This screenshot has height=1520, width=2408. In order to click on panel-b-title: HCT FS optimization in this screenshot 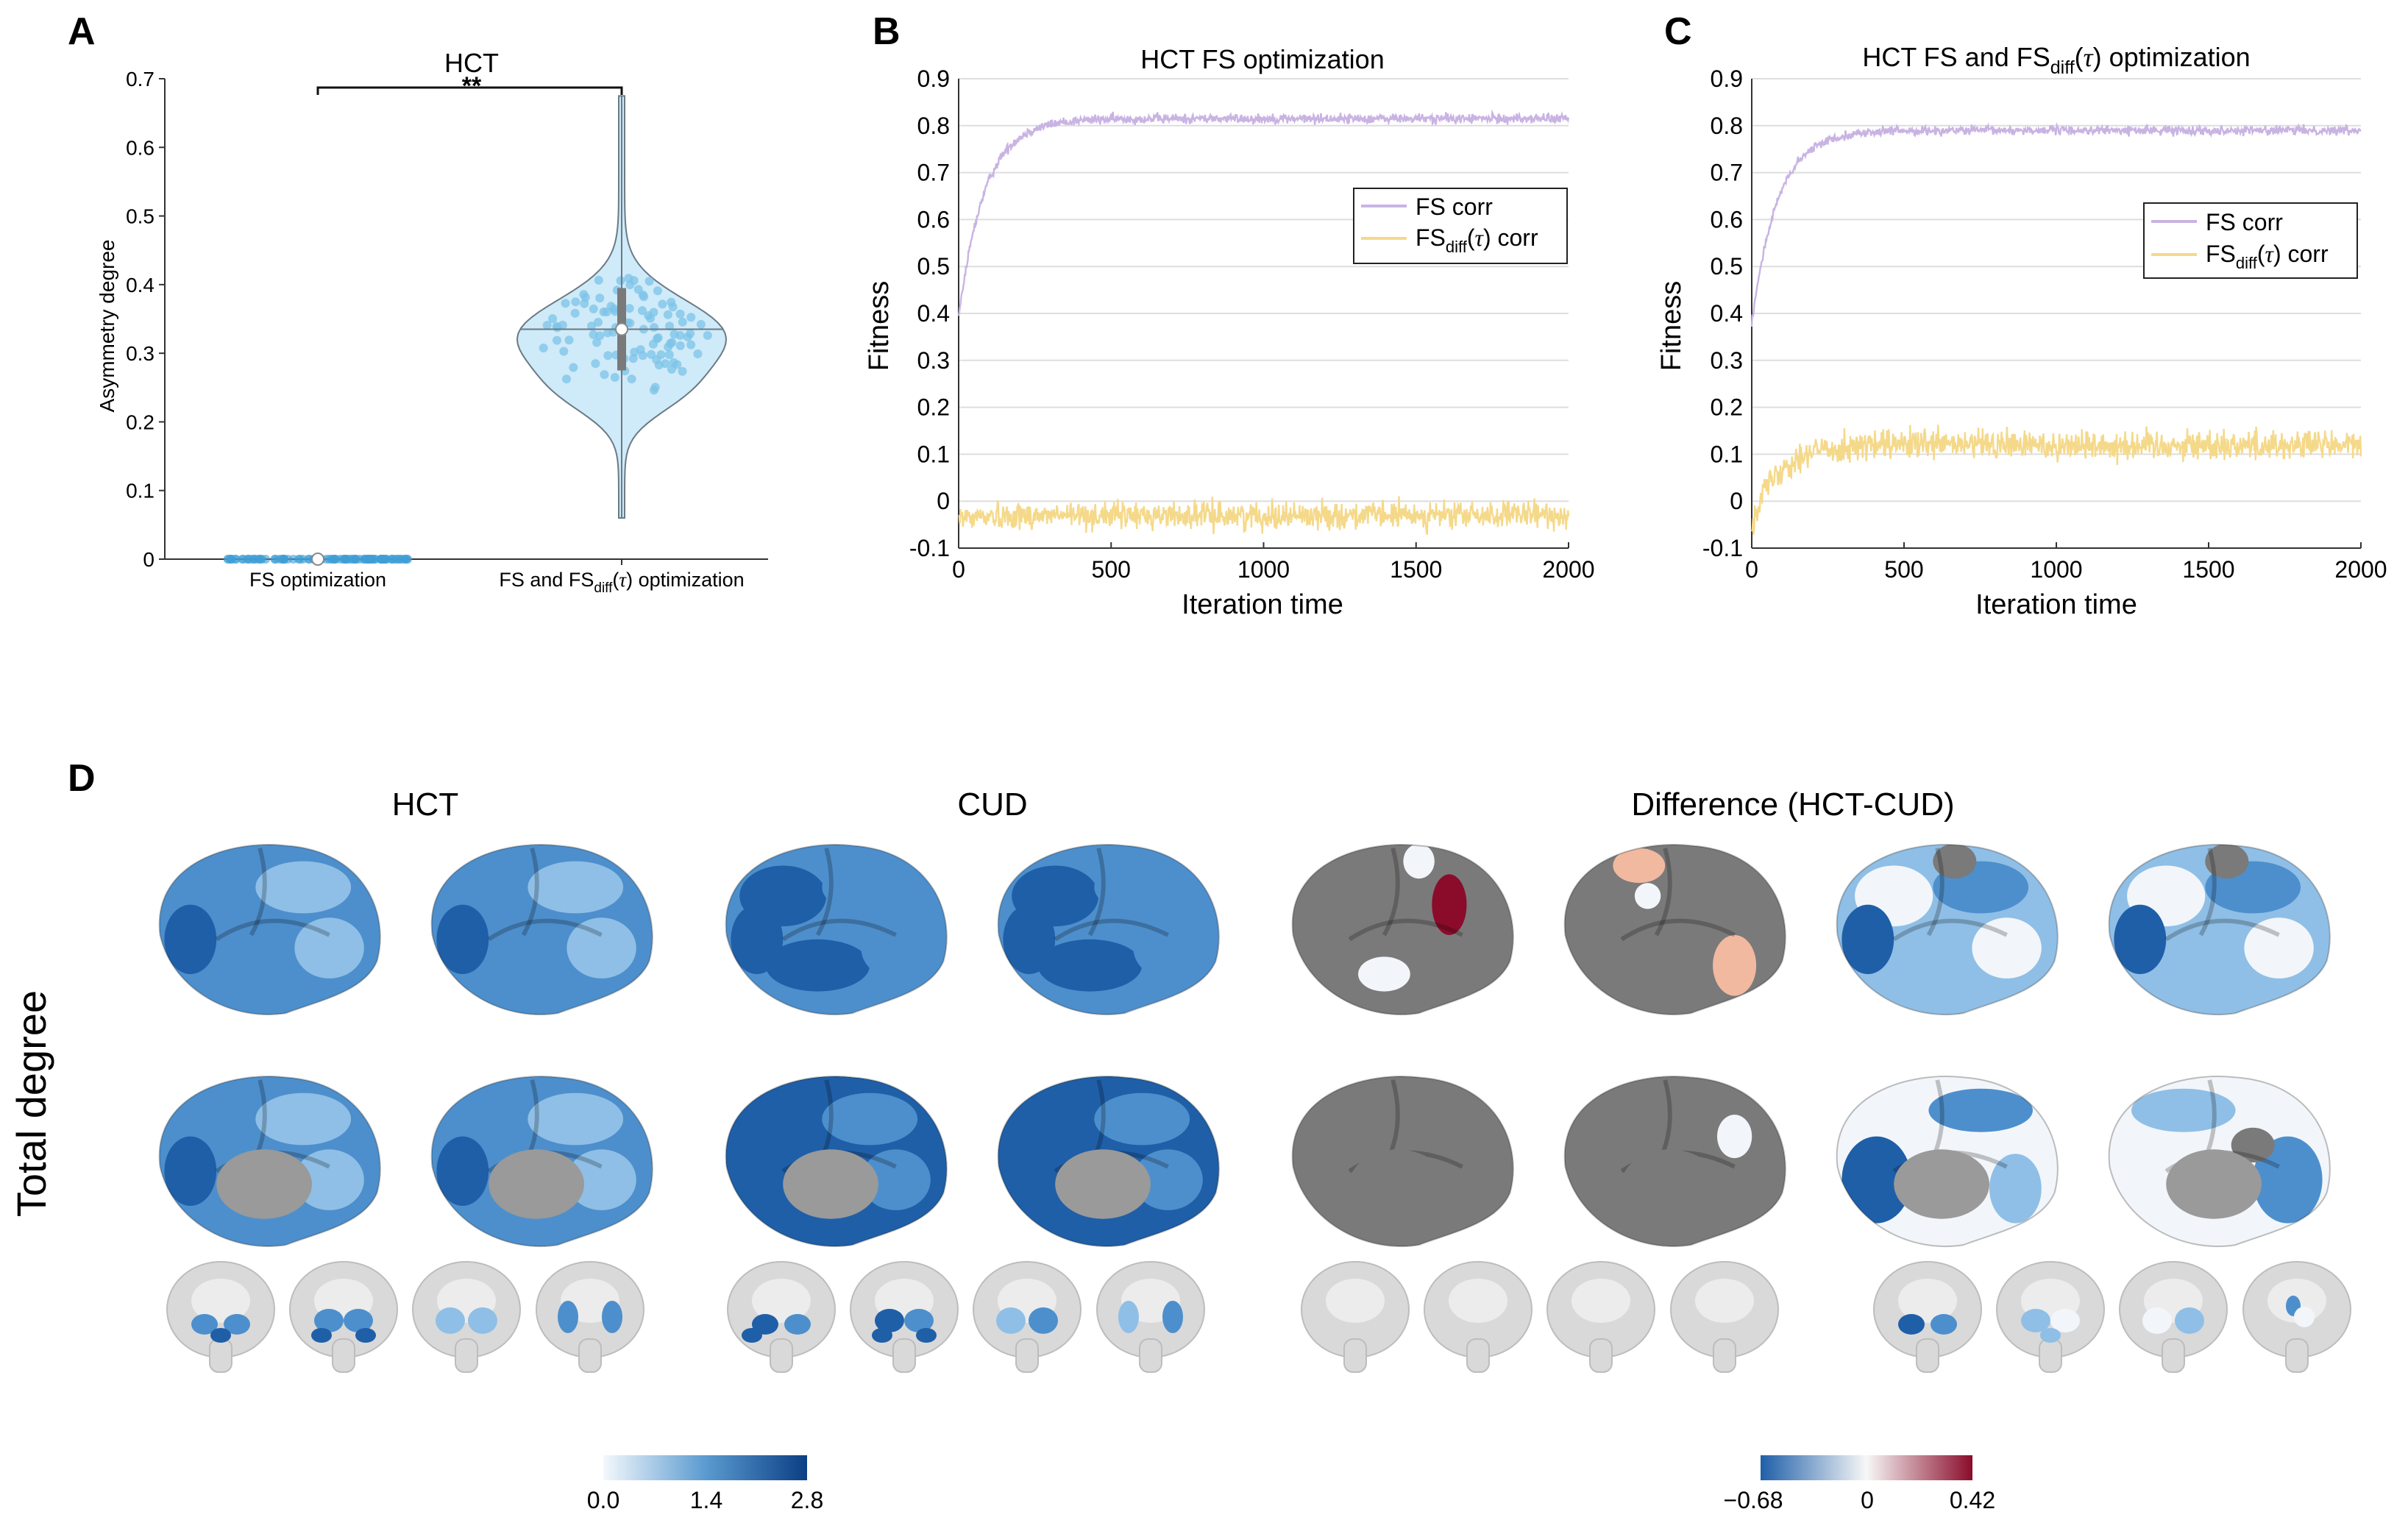, I will do `click(1262, 59)`.